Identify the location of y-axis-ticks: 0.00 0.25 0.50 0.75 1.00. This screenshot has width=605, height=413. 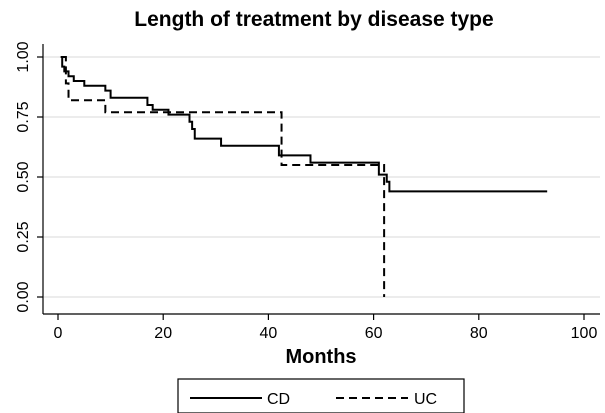
(29, 177).